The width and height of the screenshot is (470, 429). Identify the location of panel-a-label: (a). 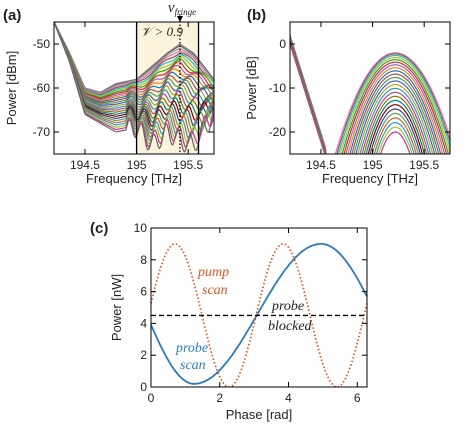
(12, 15).